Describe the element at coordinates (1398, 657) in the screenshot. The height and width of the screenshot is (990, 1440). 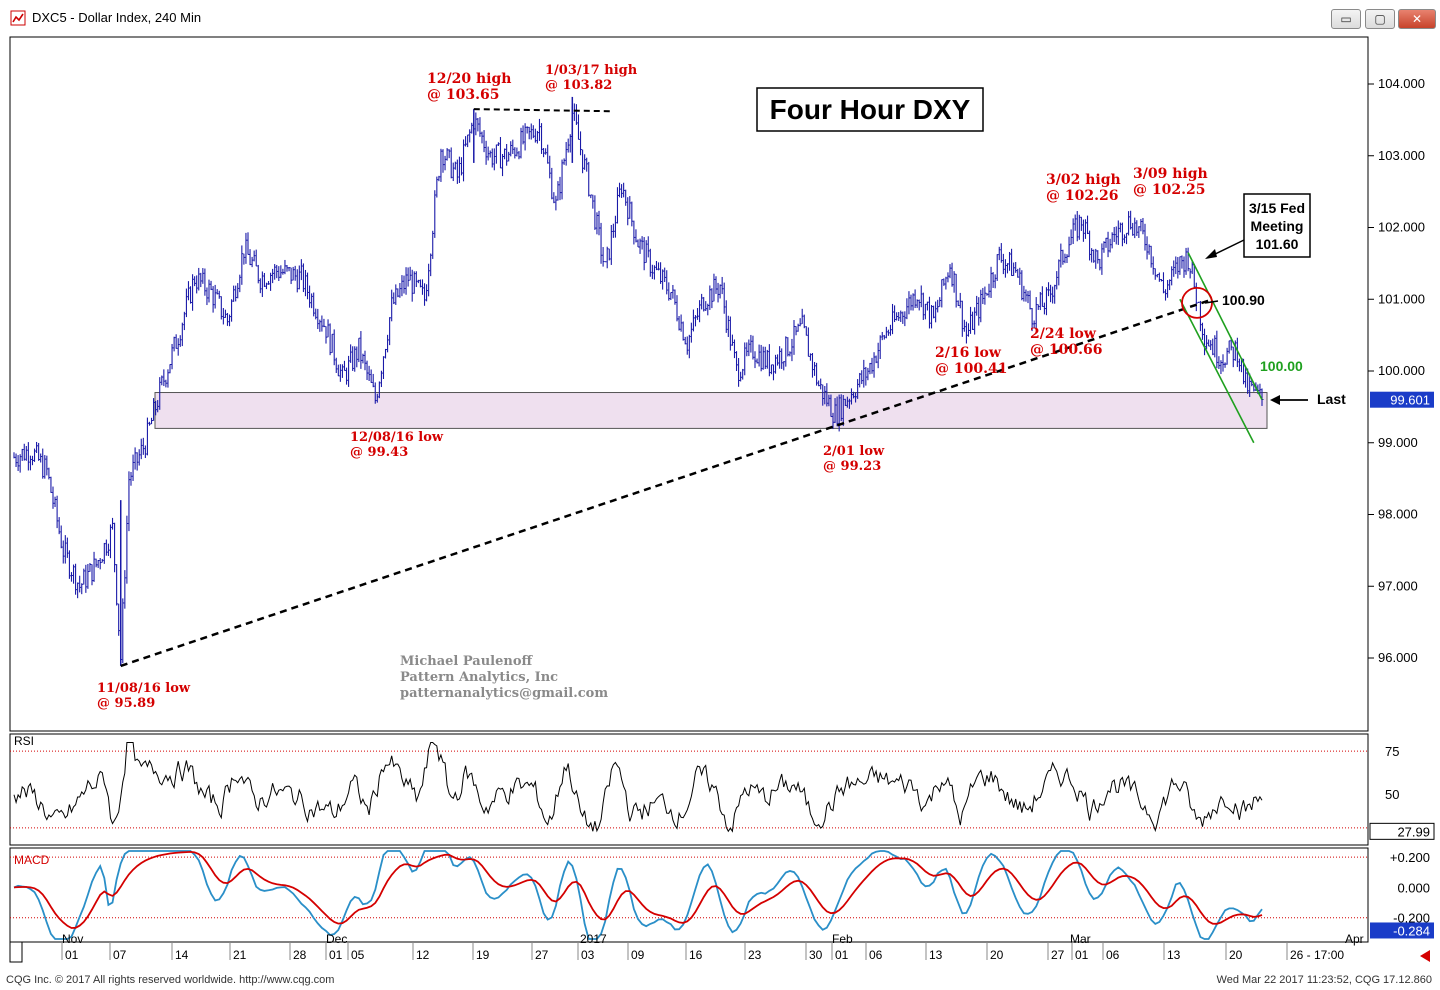
I see `price-axis-label: 96.000` at that location.